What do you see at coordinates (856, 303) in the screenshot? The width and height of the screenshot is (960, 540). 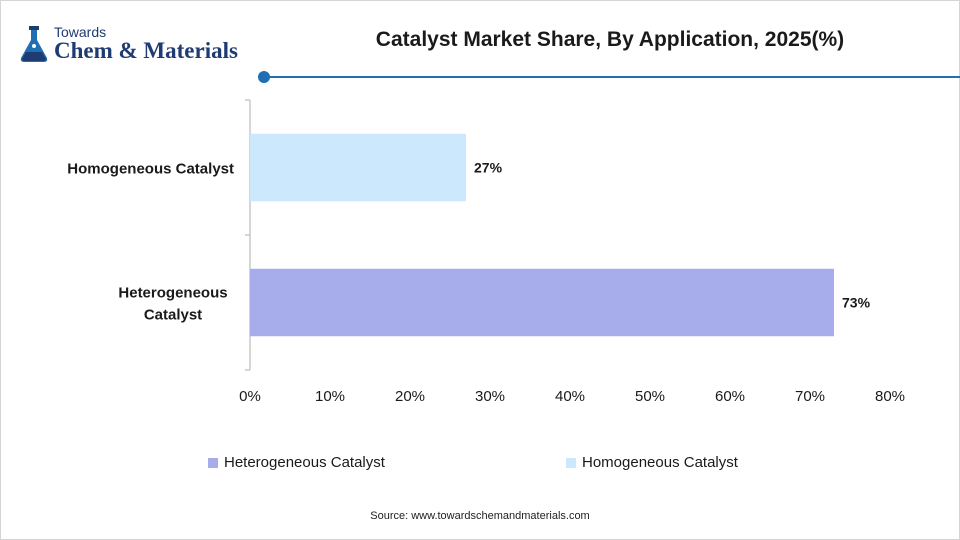 I see `bar-value-label: 73%` at bounding box center [856, 303].